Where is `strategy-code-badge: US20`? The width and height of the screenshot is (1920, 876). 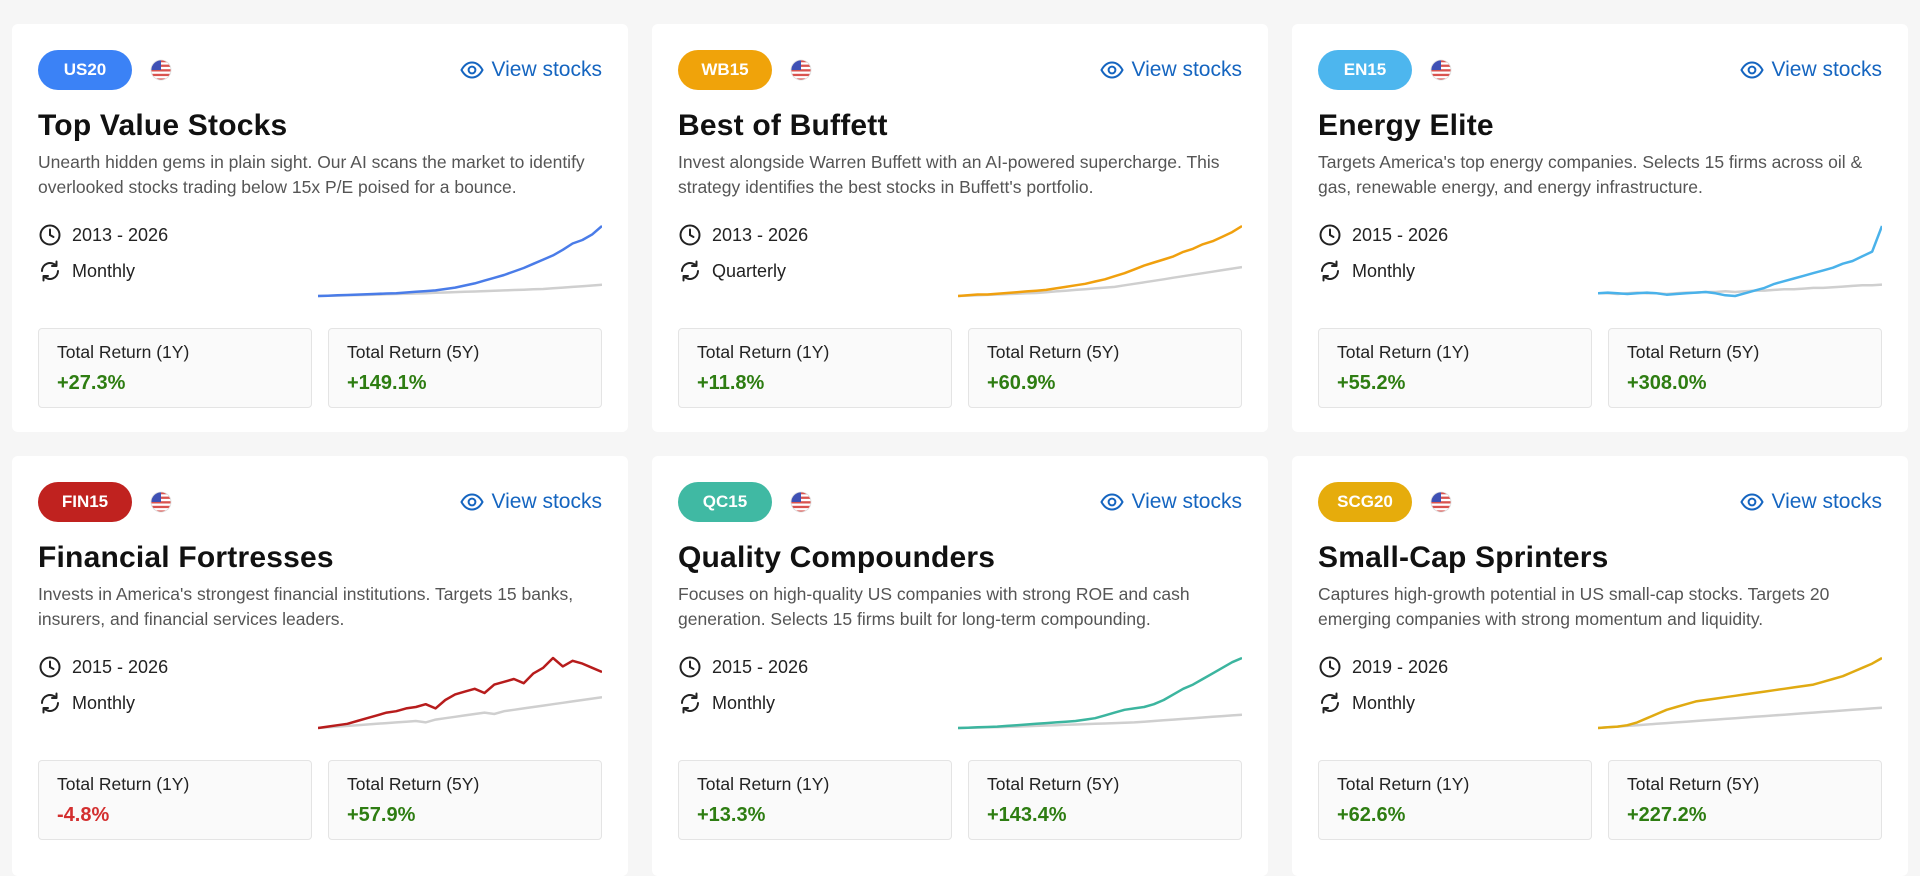
strategy-code-badge: US20 is located at coordinates (85, 70).